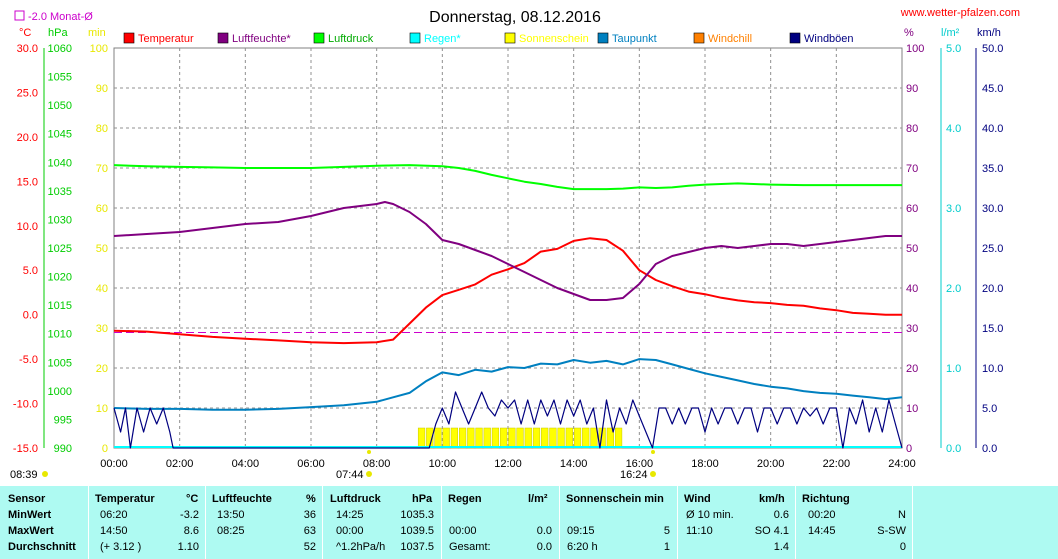 The image size is (1058, 559). I want to click on hdr-temperatur: Temperatur, so click(125, 499).